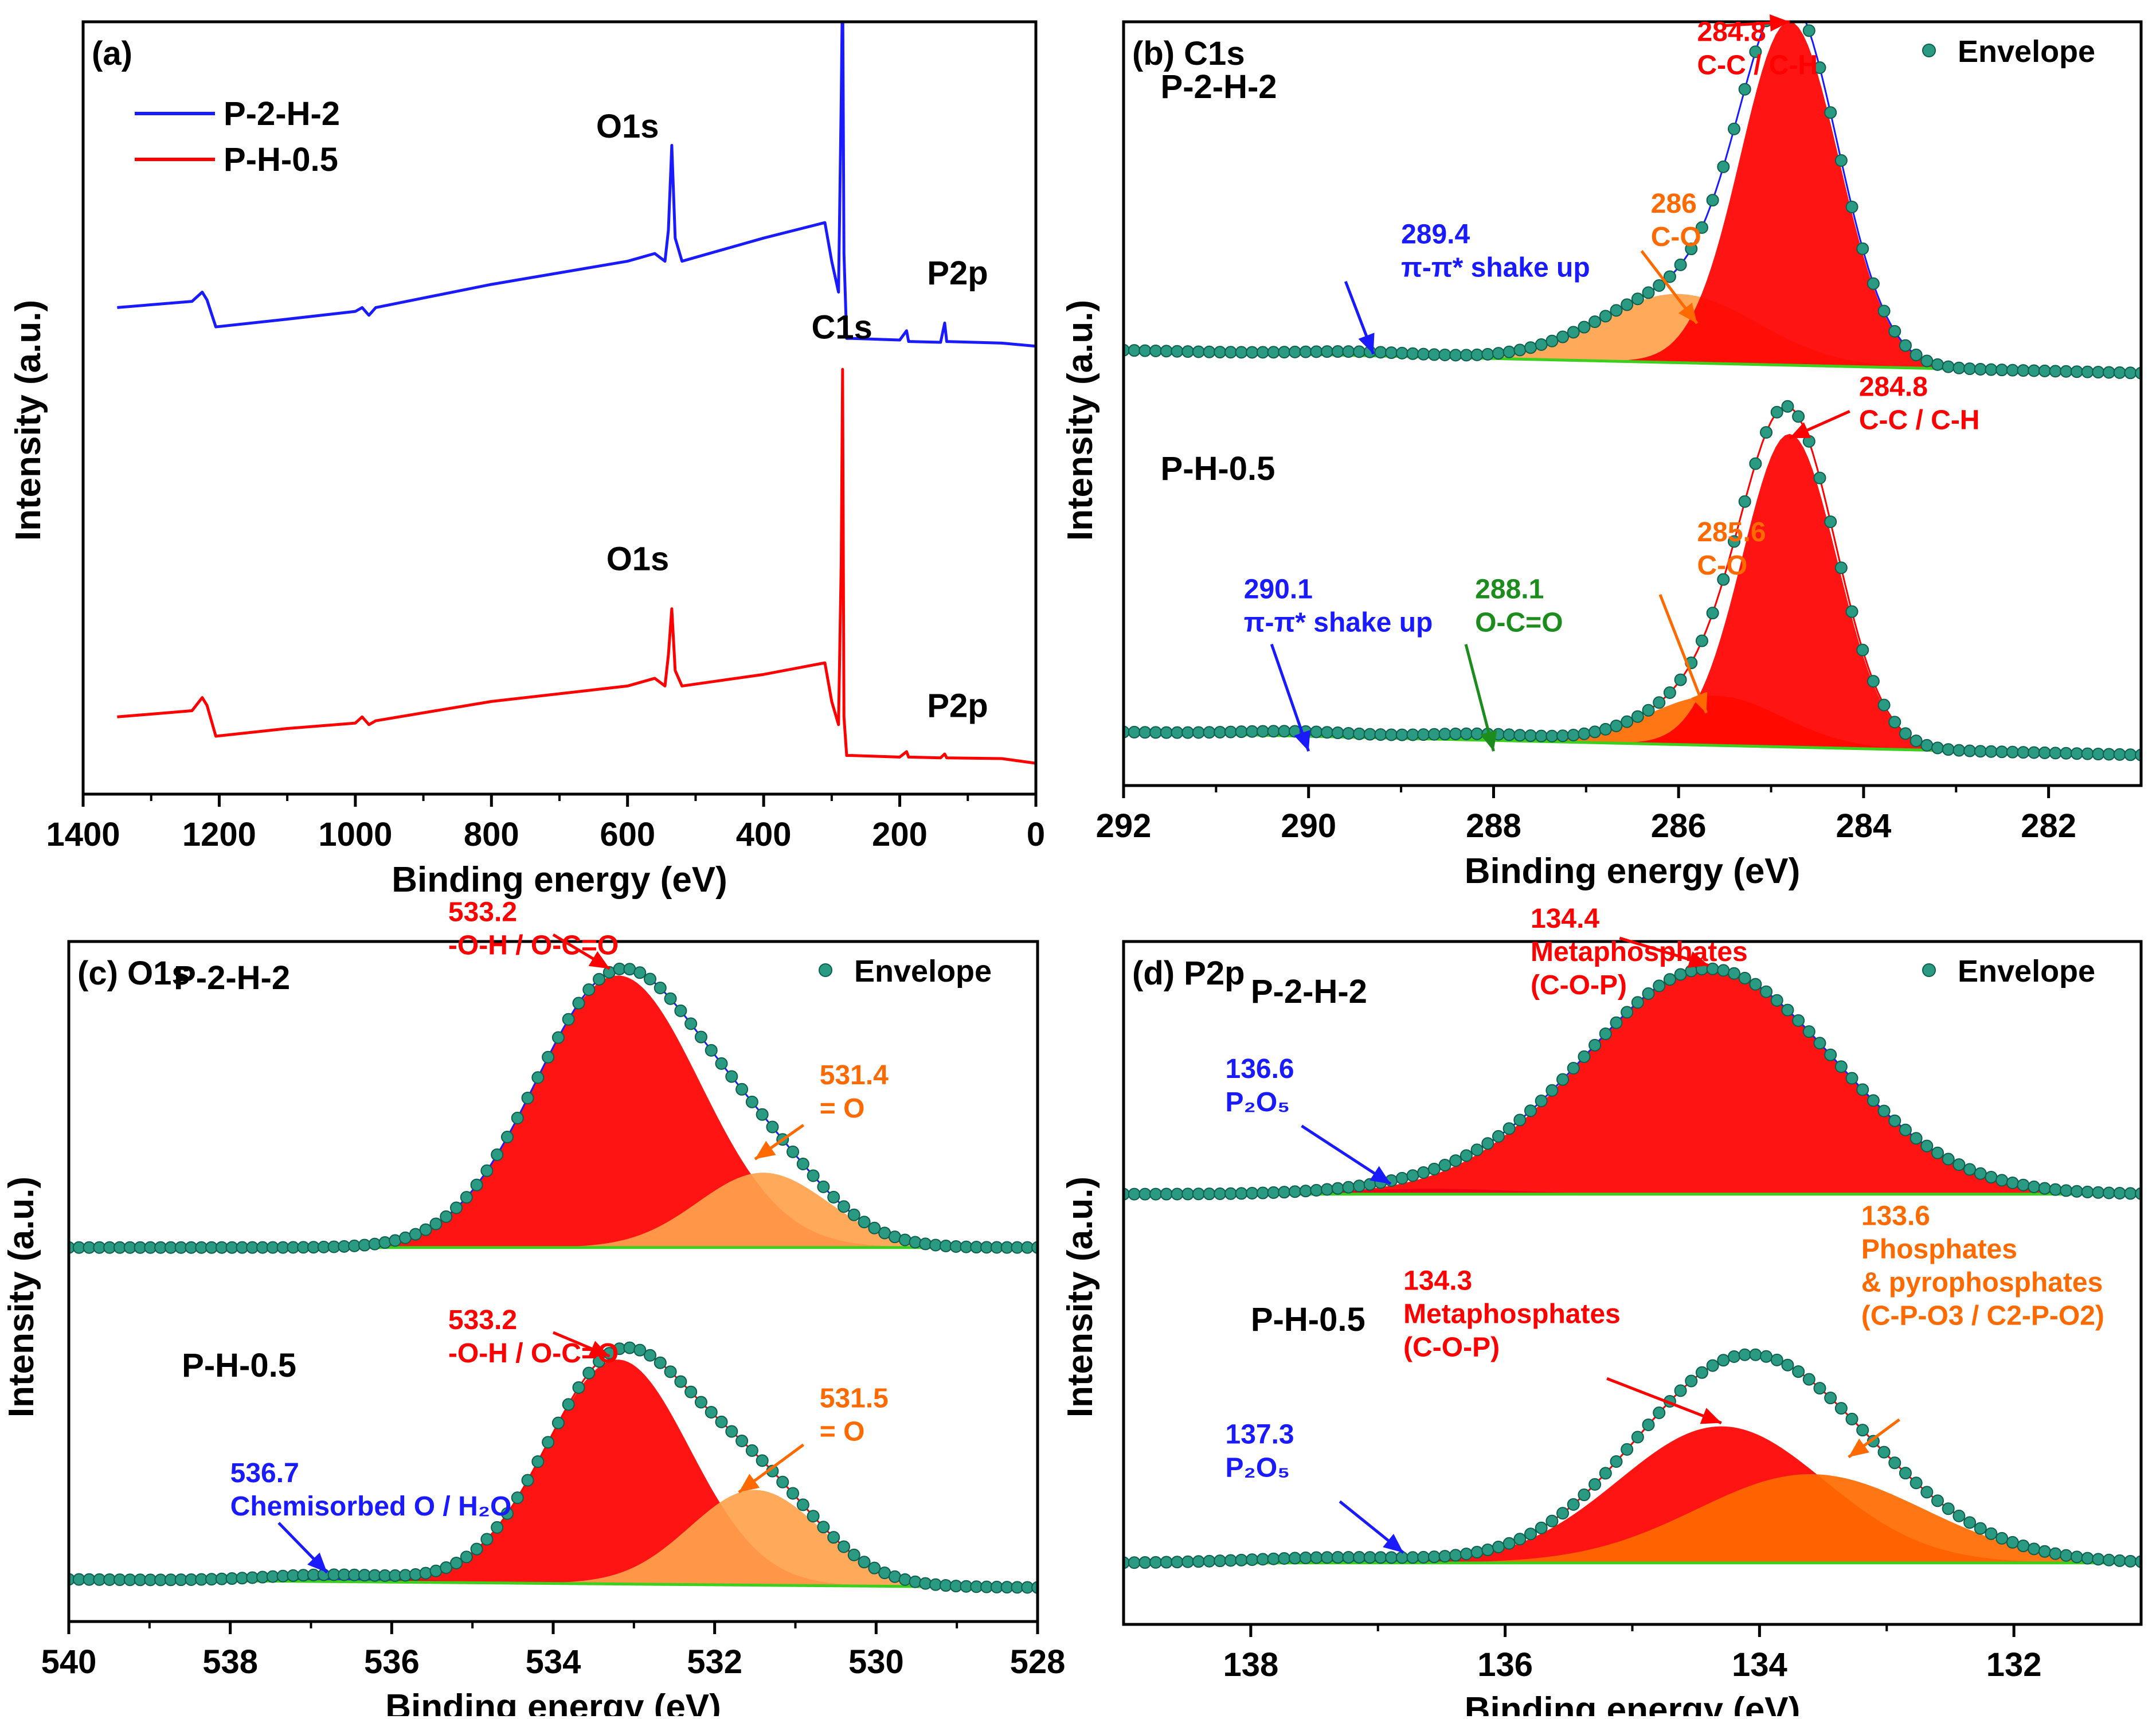  What do you see at coordinates (1081, 420) in the screenshot?
I see `y-axis-label: Intensity (a.u.)` at bounding box center [1081, 420].